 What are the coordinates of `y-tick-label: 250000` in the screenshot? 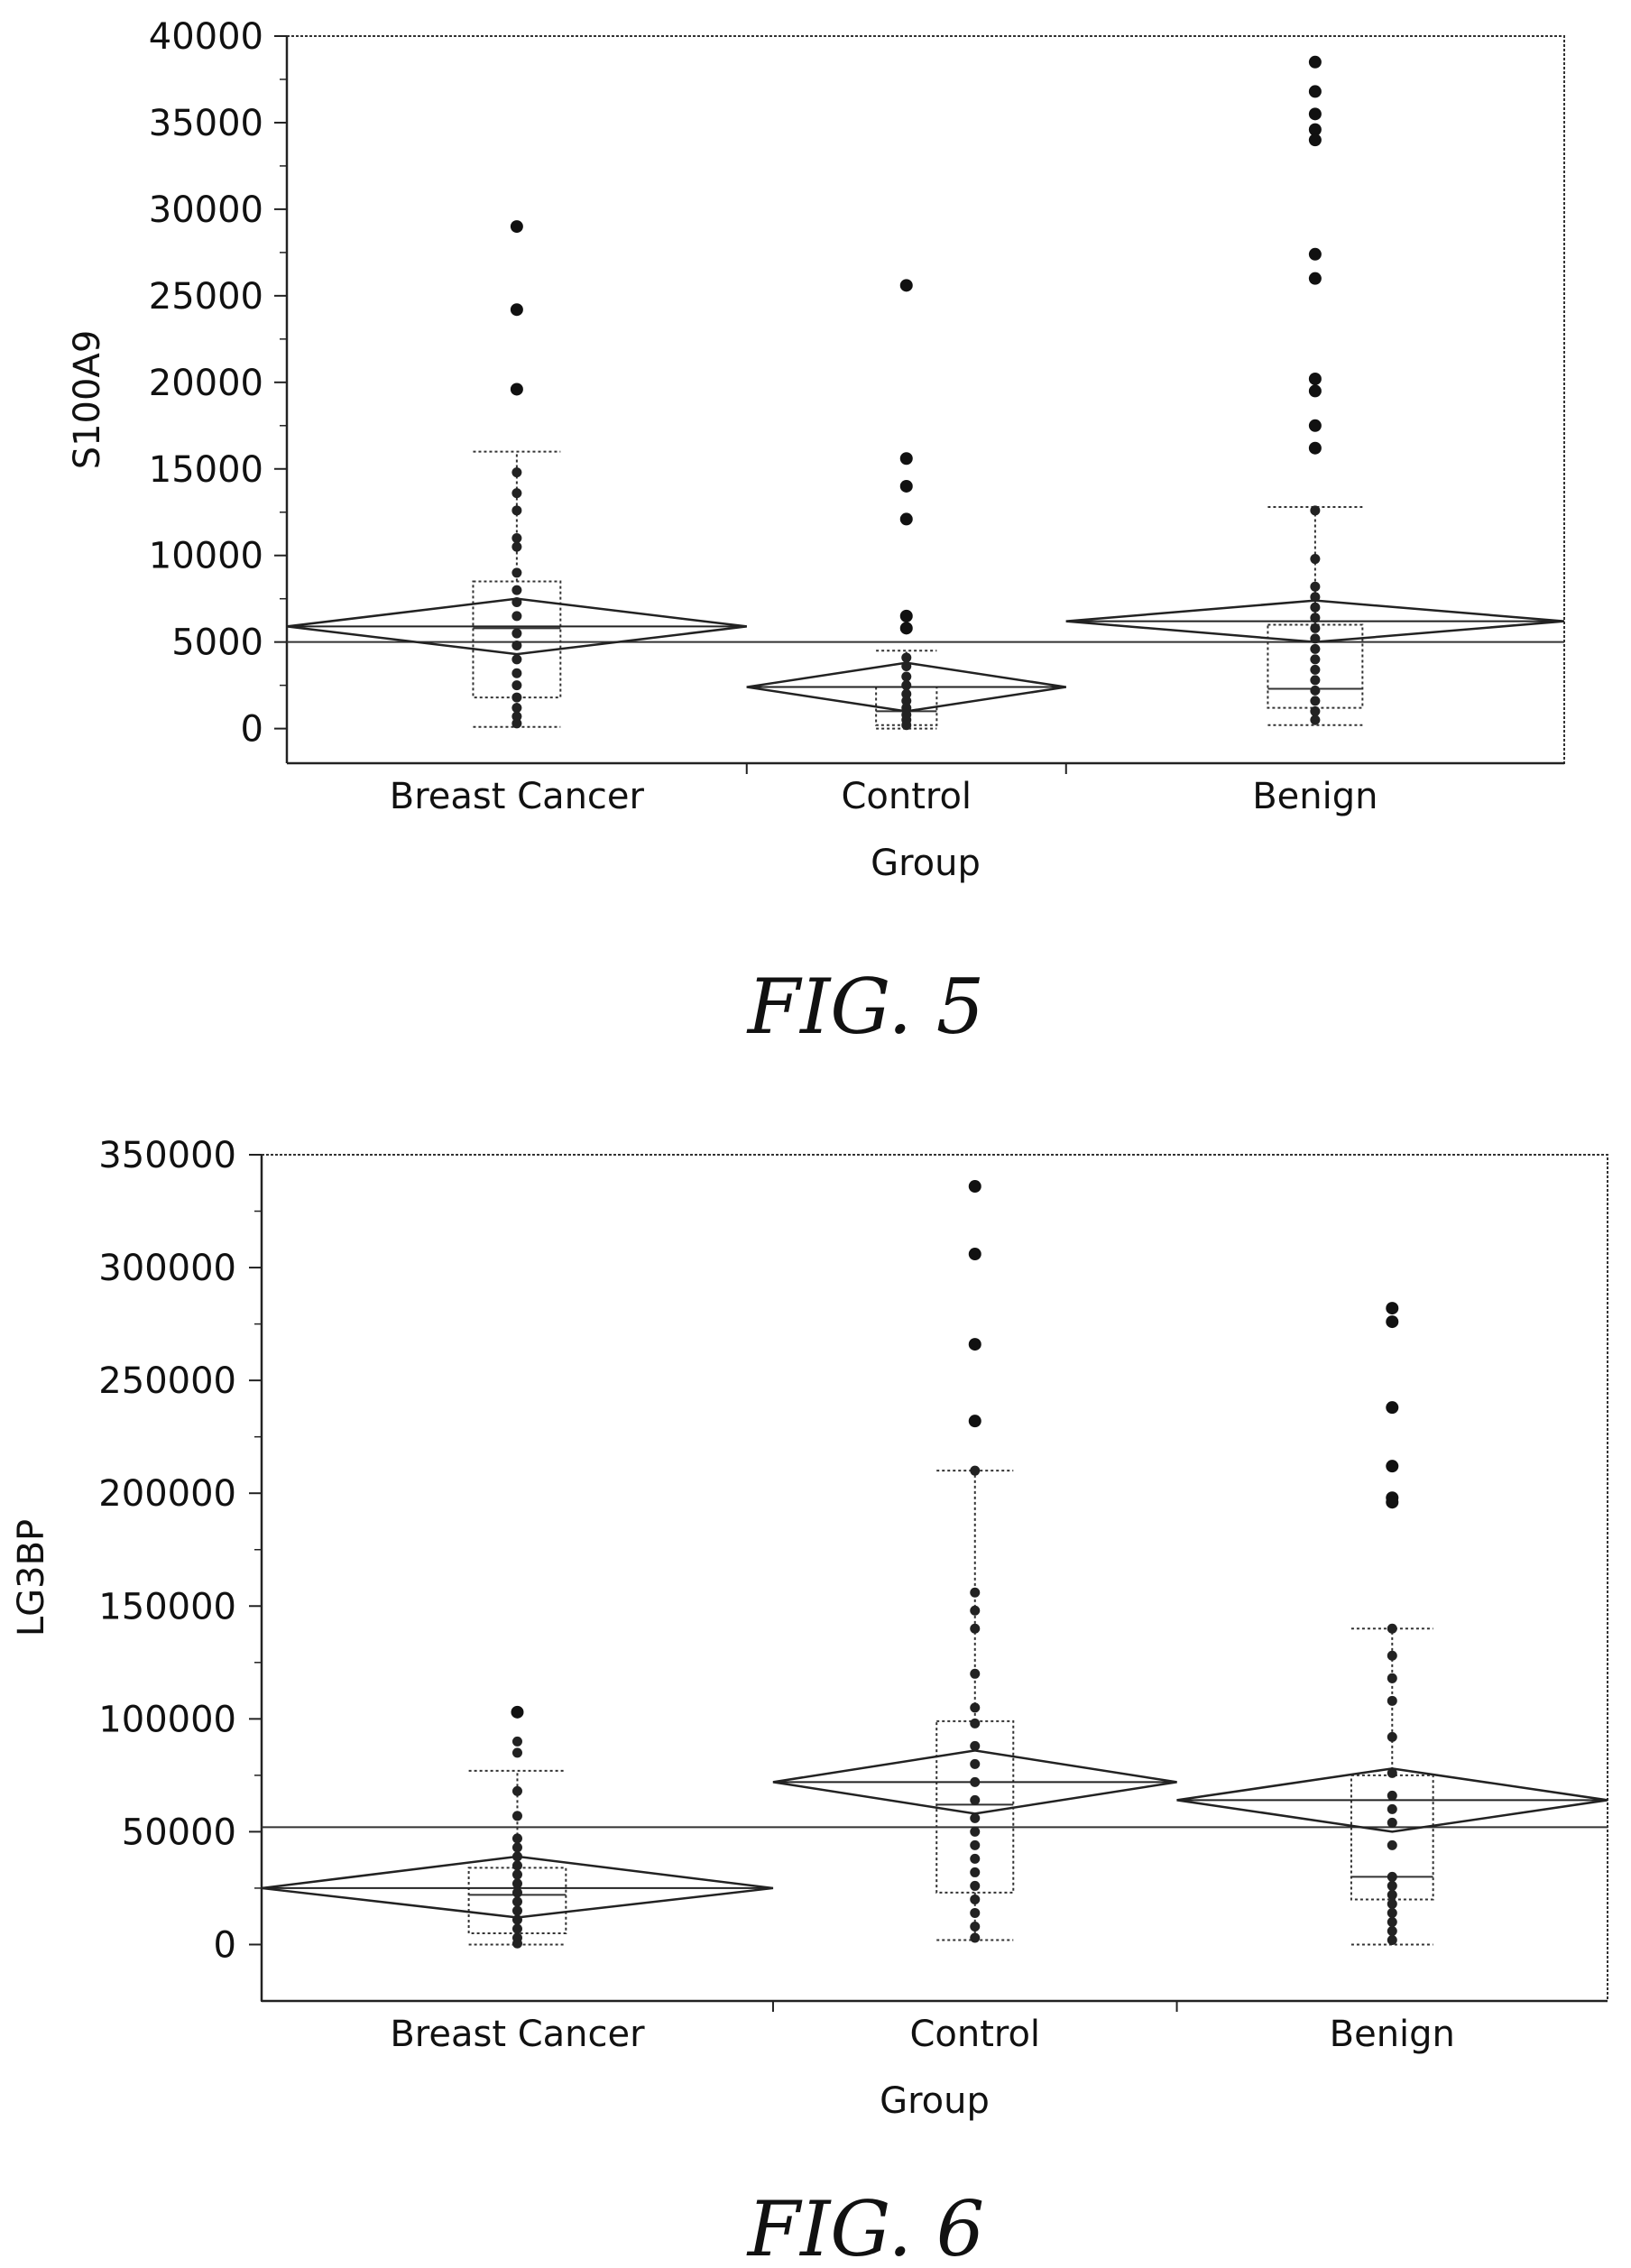 It's located at (167, 1381).